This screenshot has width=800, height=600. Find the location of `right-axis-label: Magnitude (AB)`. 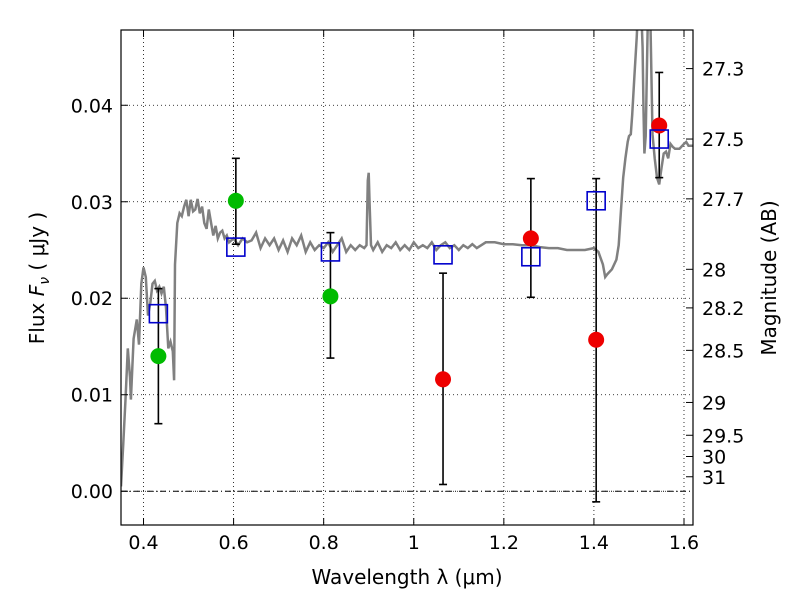

right-axis-label: Magnitude (AB) is located at coordinates (769, 277).